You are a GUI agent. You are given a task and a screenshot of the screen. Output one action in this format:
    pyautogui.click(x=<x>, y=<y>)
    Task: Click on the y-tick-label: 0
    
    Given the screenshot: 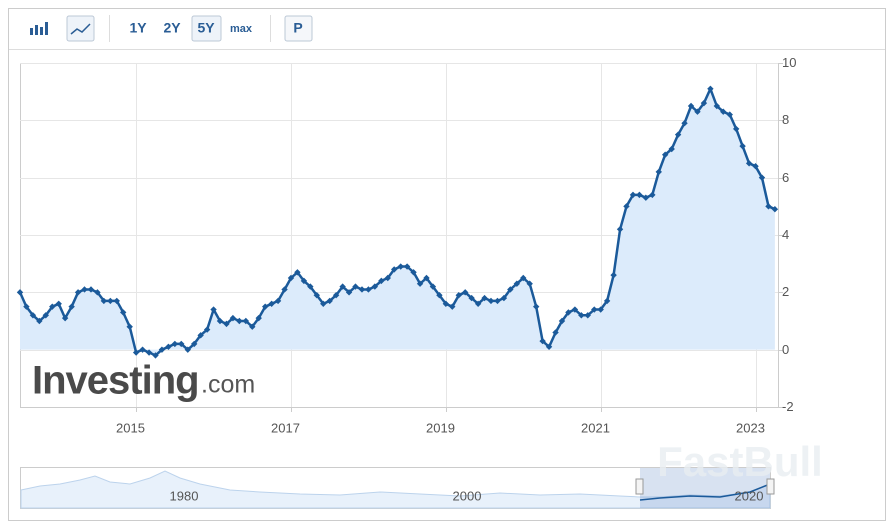 What is the action you would take?
    pyautogui.click(x=785, y=349)
    